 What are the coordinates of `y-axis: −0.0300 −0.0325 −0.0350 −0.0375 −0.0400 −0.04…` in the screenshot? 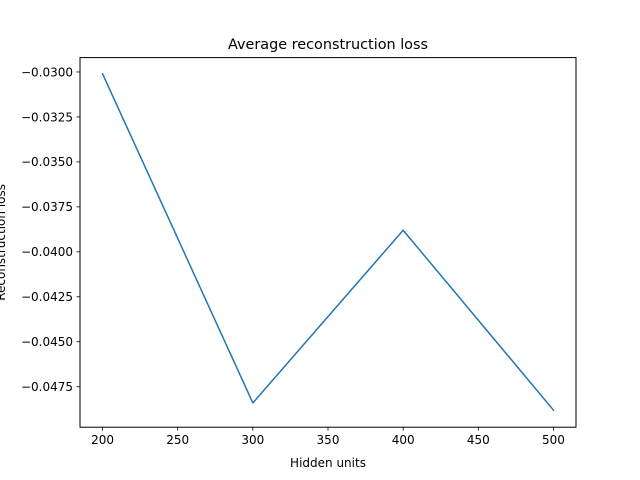 It's located at (50, 229).